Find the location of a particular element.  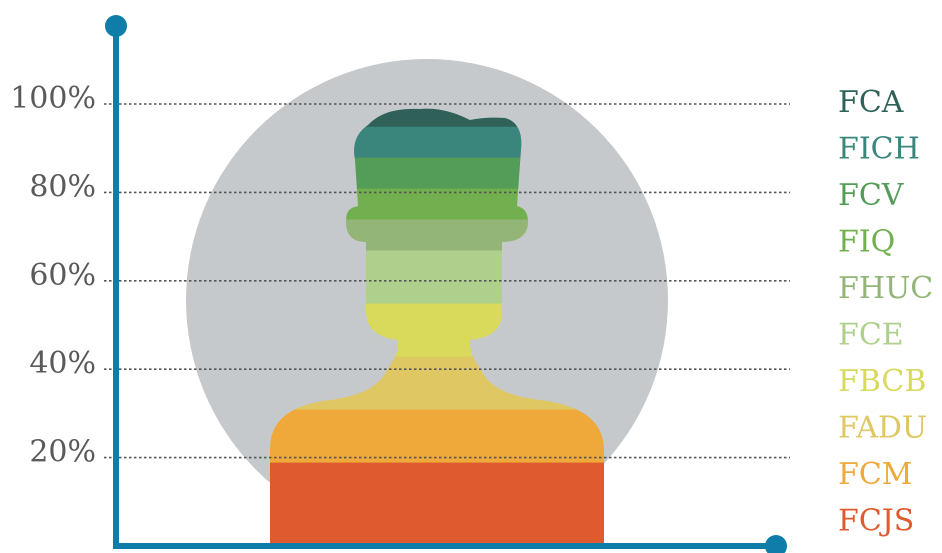

legend-item-fcjs: FCJS is located at coordinates (876, 521).